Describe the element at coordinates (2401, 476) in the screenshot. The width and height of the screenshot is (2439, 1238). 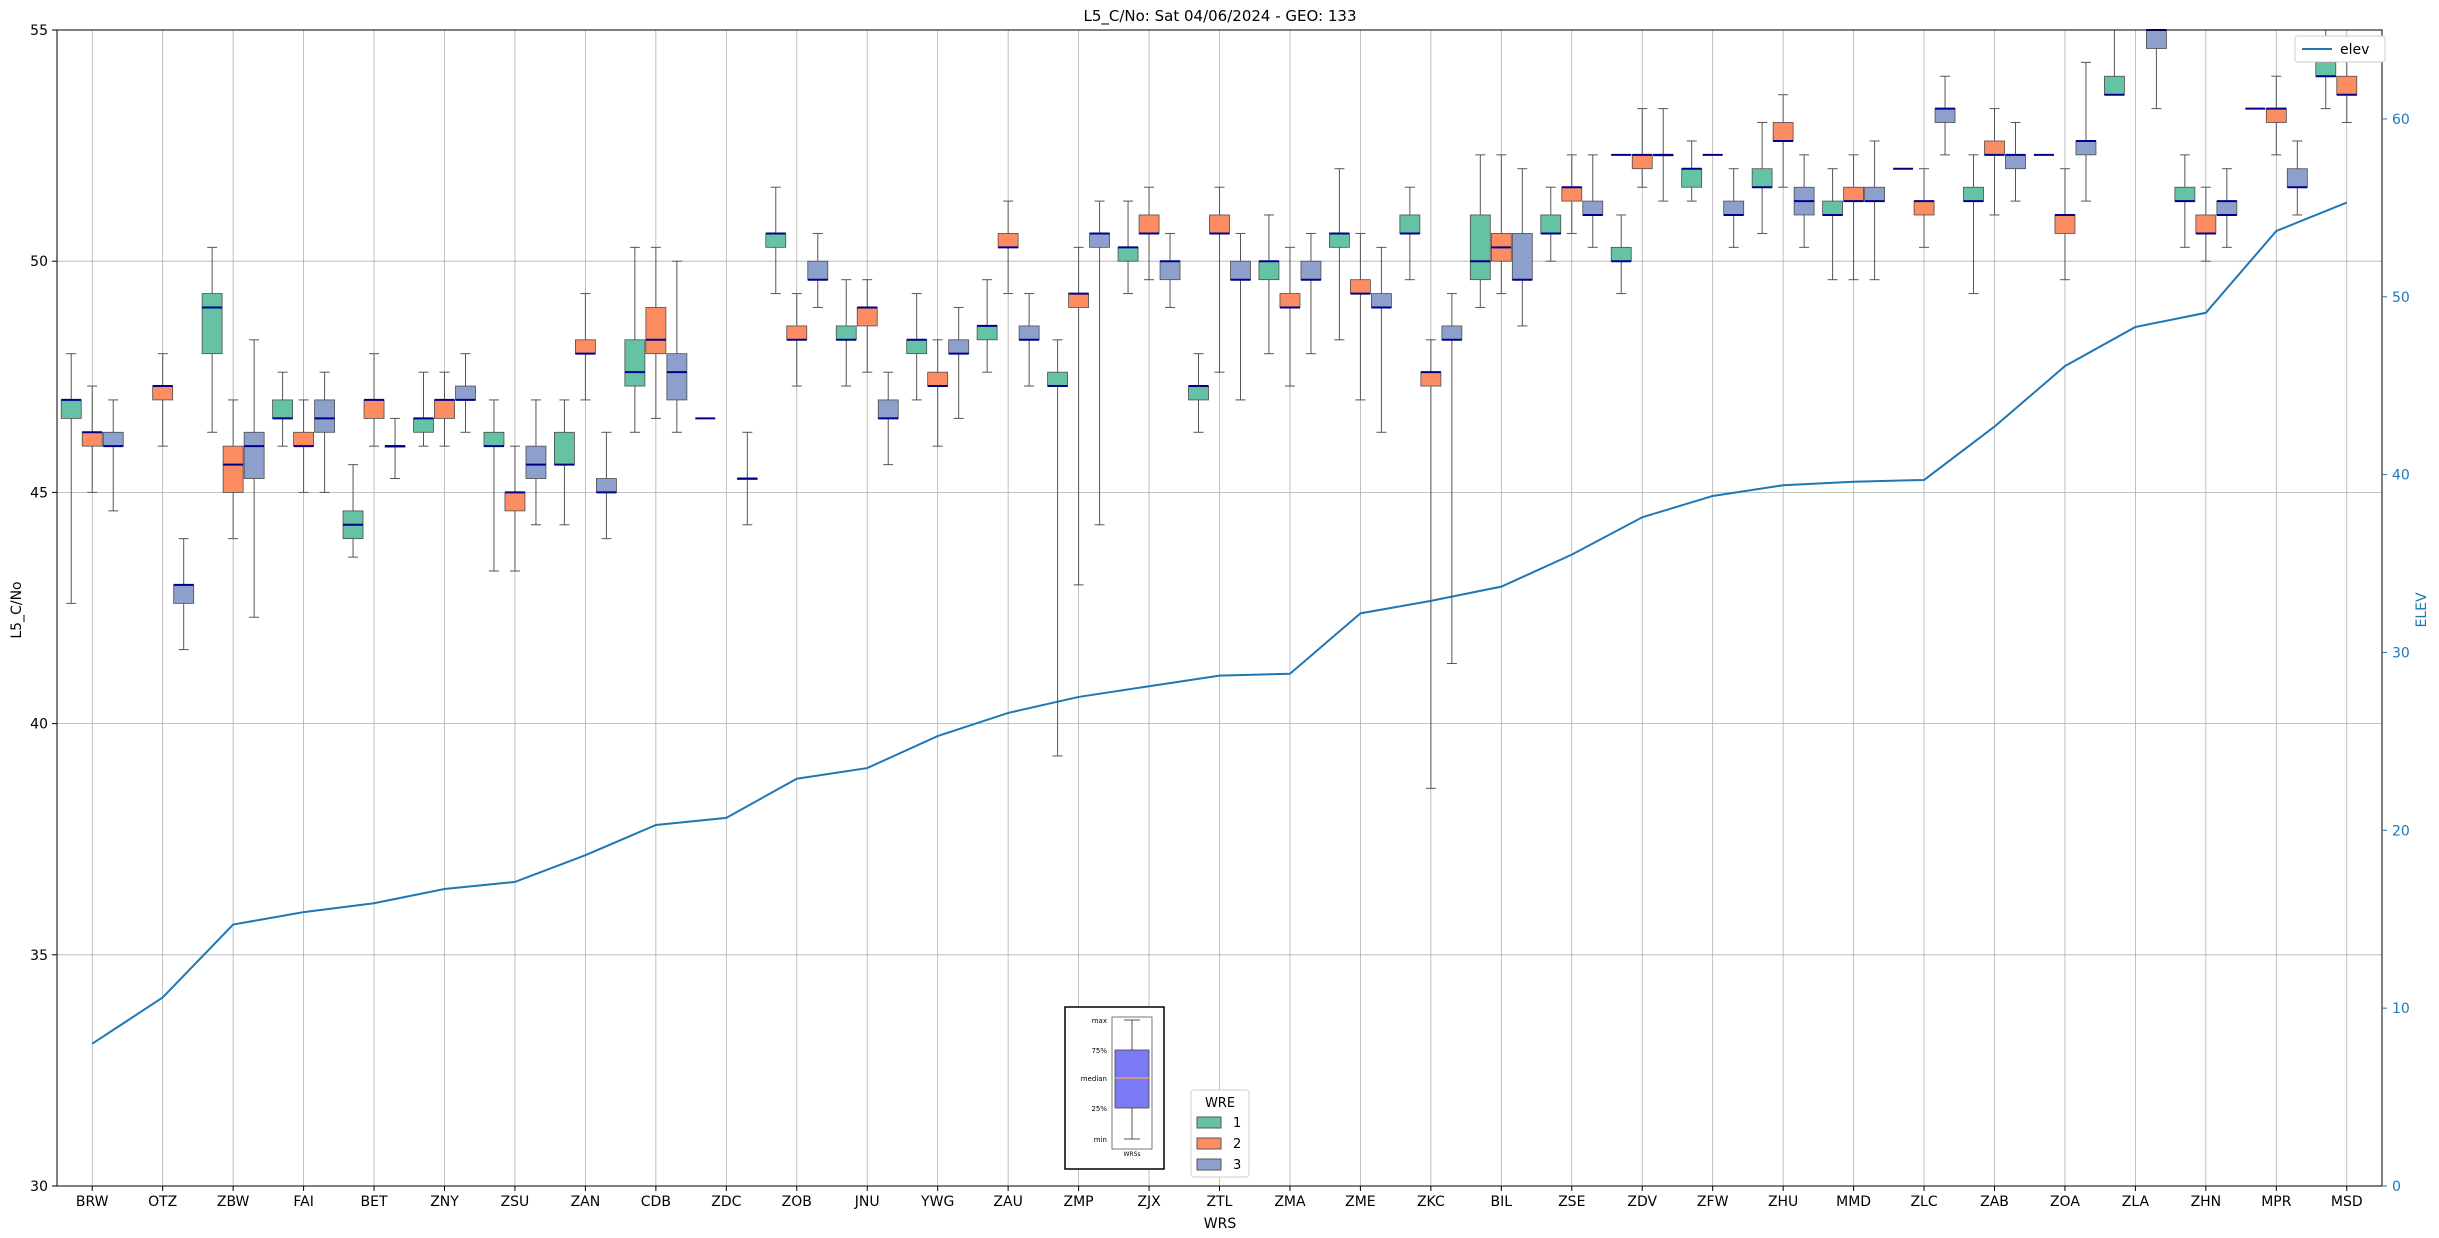
I see `y2-tick-label: 40` at that location.